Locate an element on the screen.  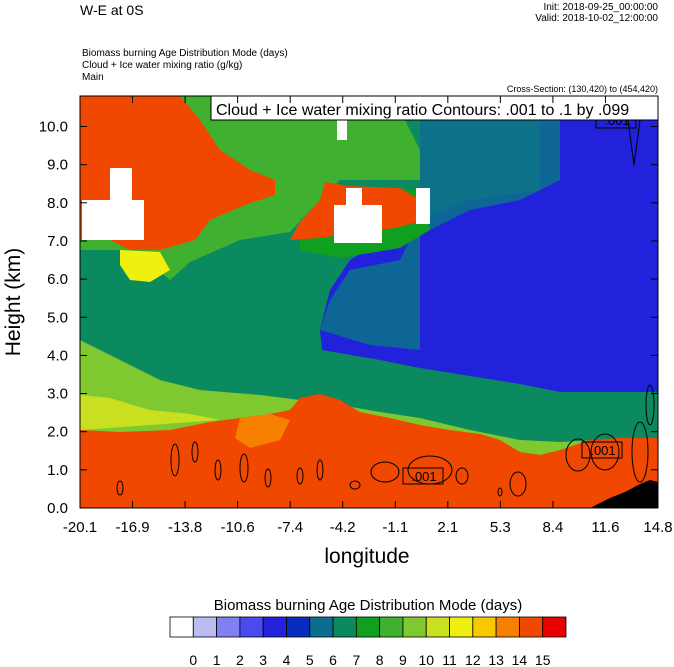
colorbar-label: 6 is located at coordinates (333, 659).